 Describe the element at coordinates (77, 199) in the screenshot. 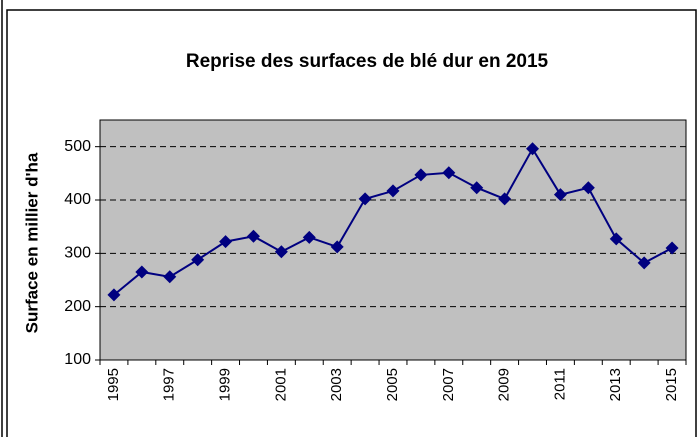

I see `y-tick-label: 400` at that location.